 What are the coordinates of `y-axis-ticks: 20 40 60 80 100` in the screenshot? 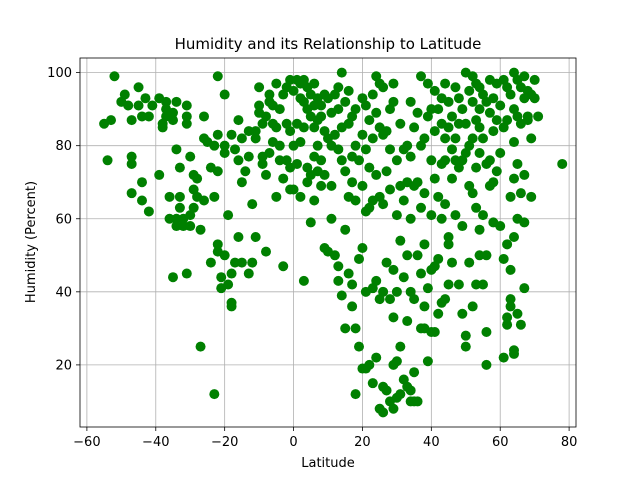 It's located at (63, 219).